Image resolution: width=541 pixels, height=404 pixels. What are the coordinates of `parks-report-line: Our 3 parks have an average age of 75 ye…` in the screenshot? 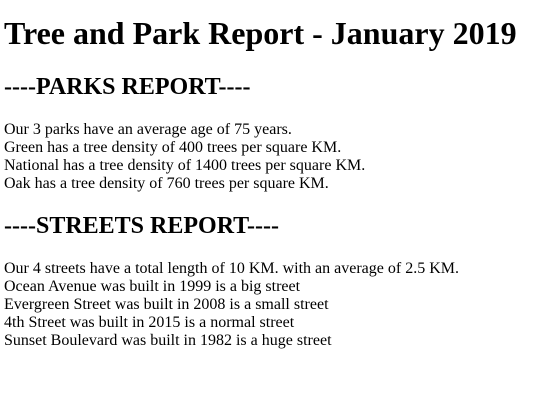 It's located at (148, 129).